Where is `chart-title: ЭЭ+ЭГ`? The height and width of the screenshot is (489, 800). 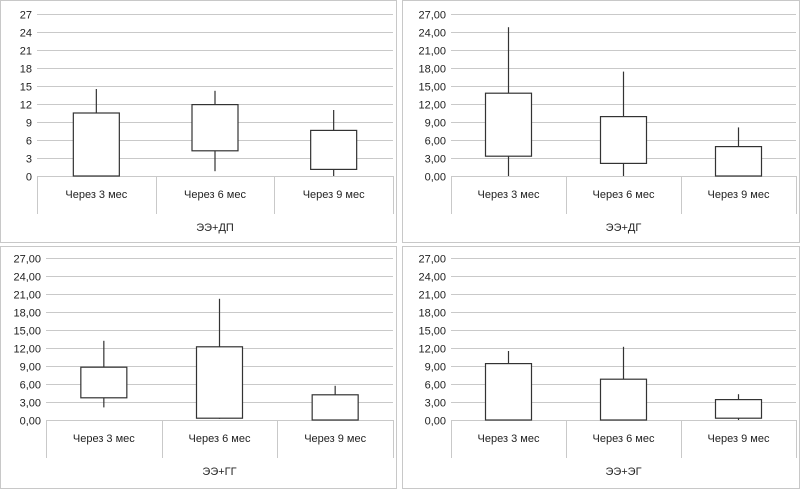 chart-title: ЭЭ+ЭГ is located at coordinates (623, 472).